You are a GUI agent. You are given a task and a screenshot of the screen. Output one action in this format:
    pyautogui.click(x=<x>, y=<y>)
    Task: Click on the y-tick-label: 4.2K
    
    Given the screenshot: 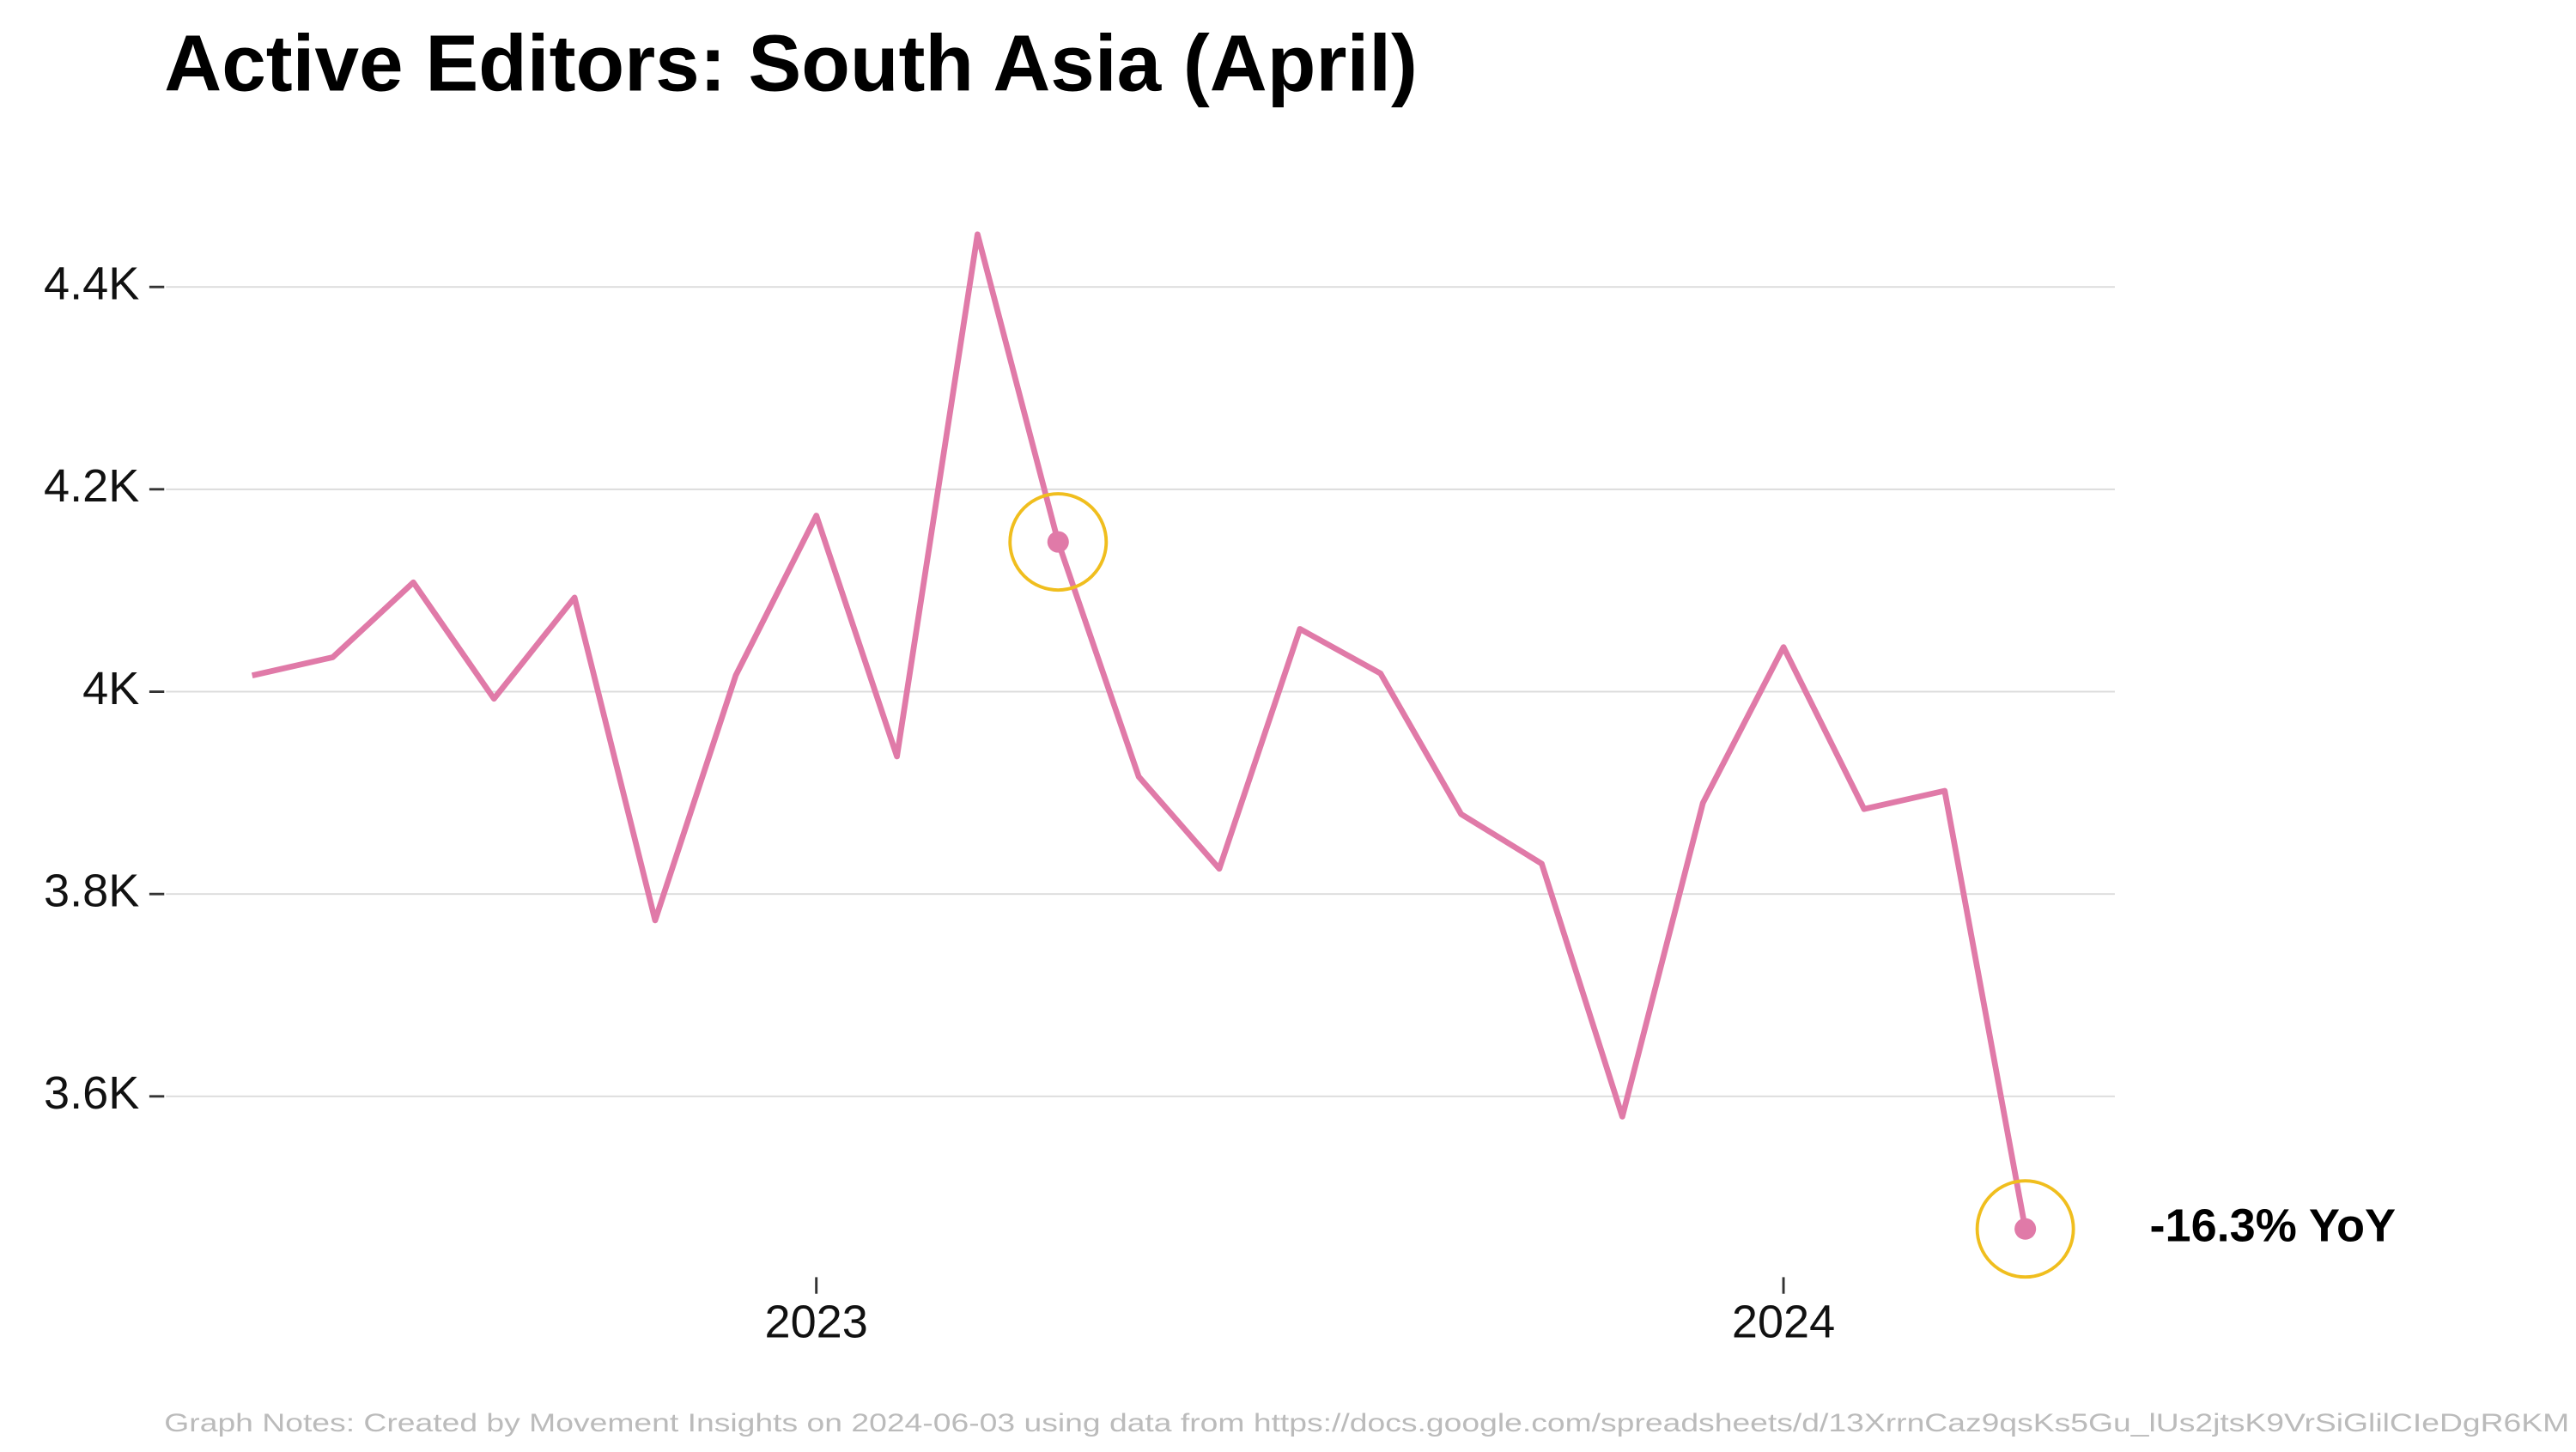 What is the action you would take?
    pyautogui.click(x=91, y=486)
    